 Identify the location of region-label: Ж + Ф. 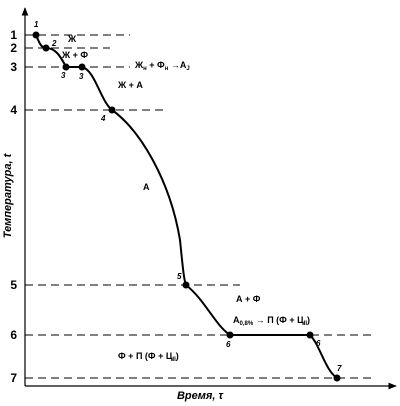
(74, 55).